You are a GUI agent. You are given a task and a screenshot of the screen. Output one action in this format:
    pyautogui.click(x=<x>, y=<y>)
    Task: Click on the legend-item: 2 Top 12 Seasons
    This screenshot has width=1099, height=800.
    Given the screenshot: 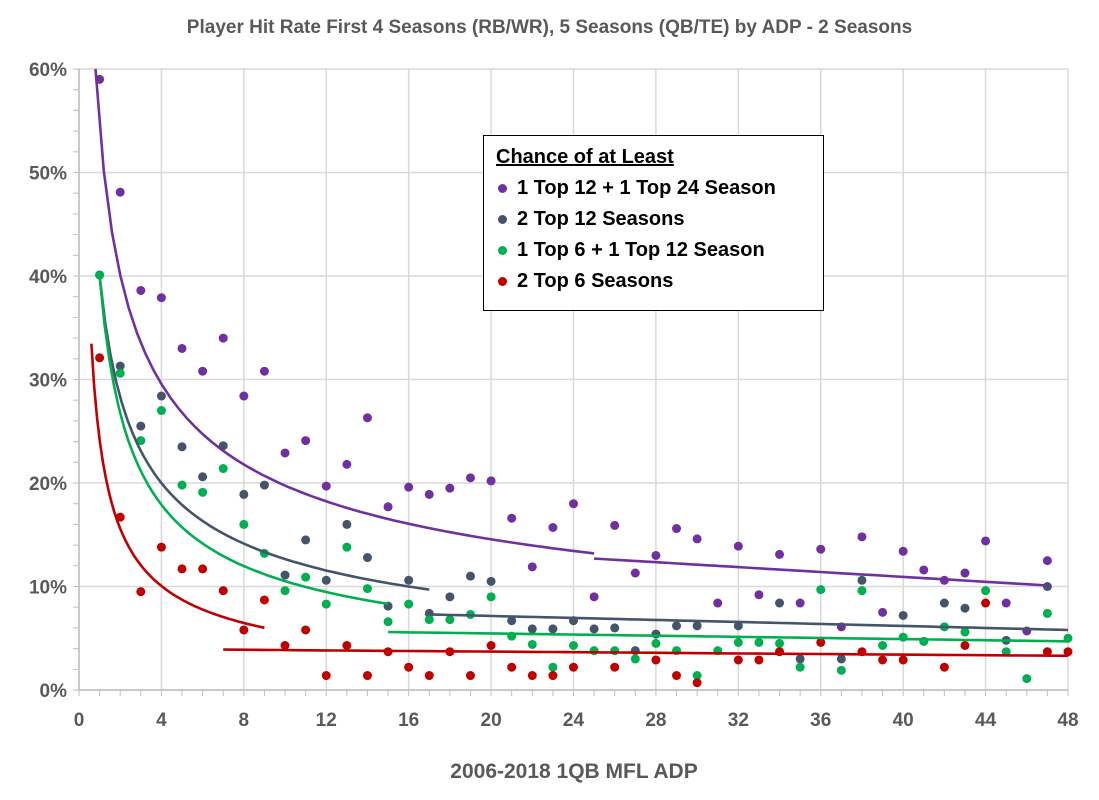 What is the action you would take?
    pyautogui.click(x=659, y=219)
    